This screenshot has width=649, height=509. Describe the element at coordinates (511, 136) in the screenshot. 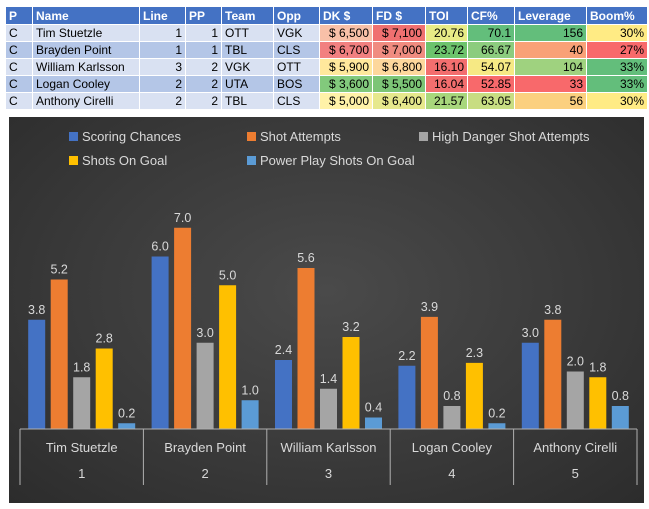

I see `legend-label: High Danger Shot Attempts` at that location.